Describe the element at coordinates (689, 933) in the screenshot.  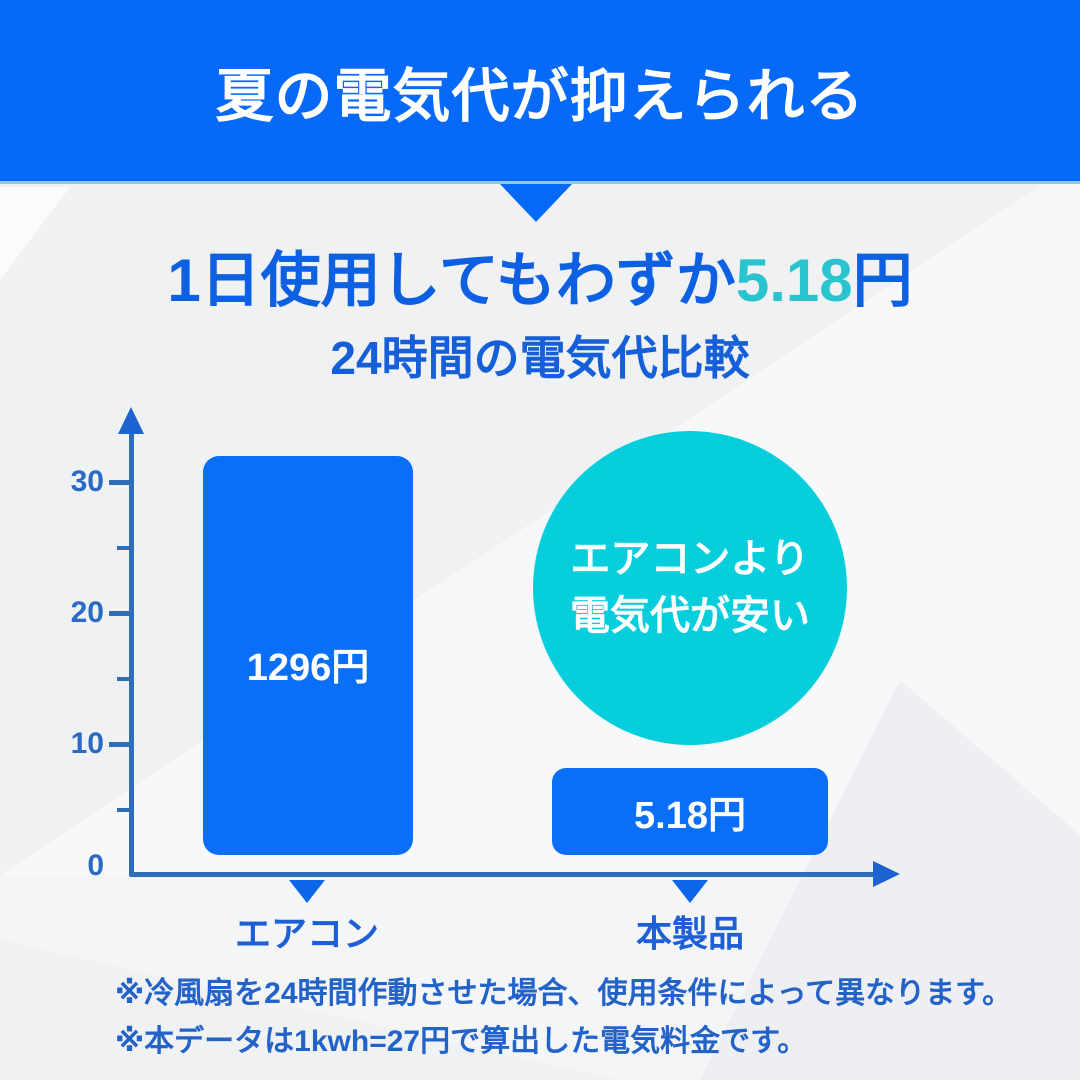
I see `category-label-product: 本製品` at that location.